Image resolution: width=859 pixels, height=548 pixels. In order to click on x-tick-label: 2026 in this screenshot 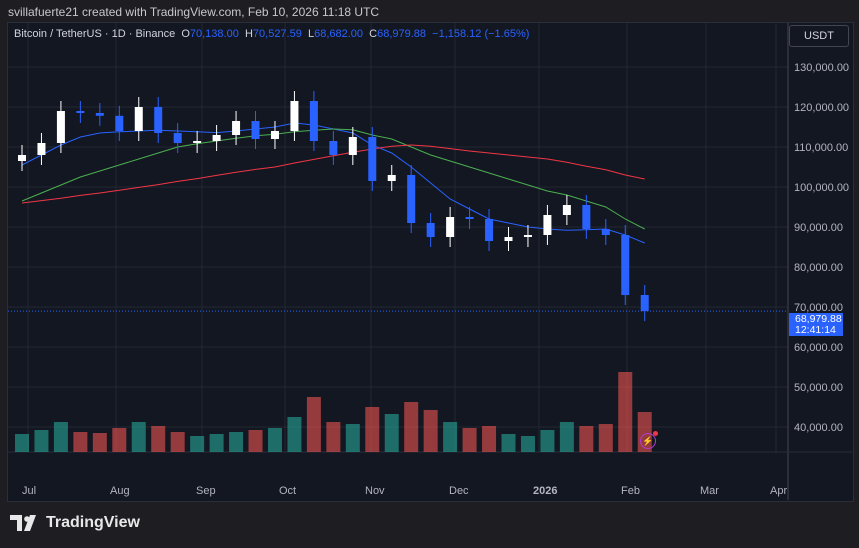, I will do `click(545, 491)`.